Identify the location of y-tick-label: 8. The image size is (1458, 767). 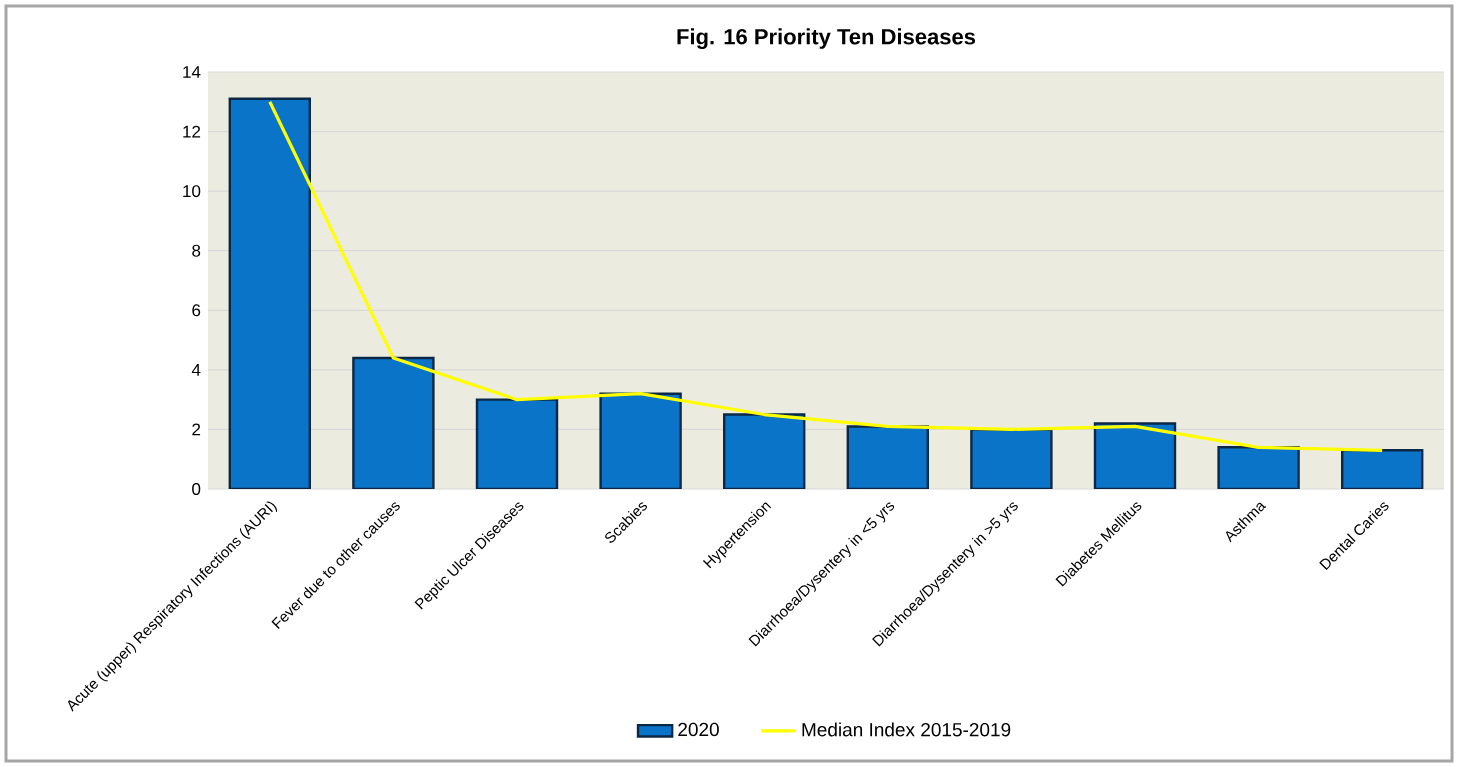
(196, 250).